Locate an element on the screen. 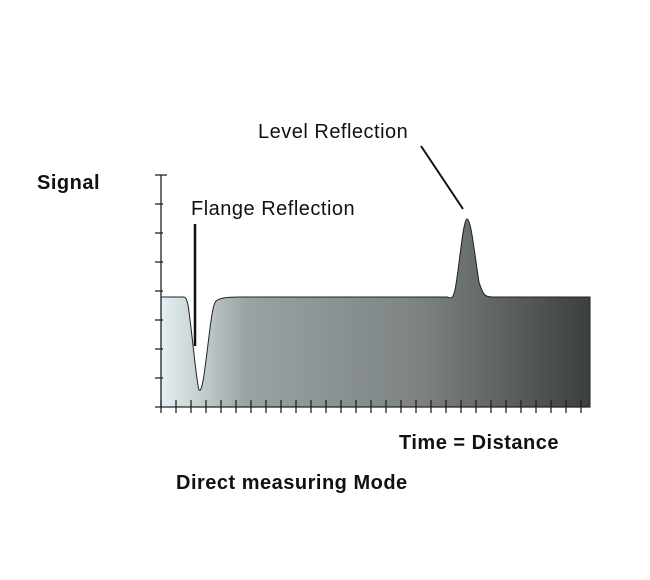 The width and height of the screenshot is (650, 580). x-axis is located at coordinates (372, 406).